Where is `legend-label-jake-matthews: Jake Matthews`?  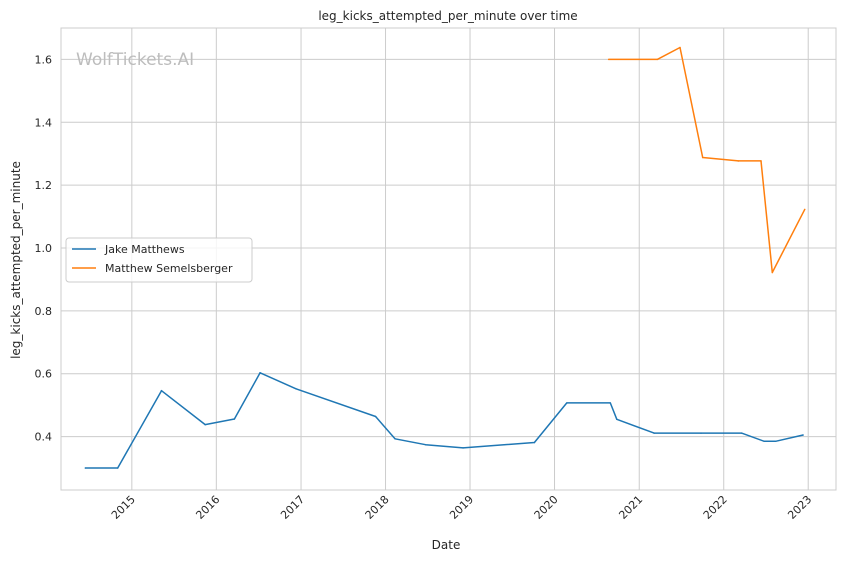
legend-label-jake-matthews: Jake Matthews is located at coordinates (144, 249).